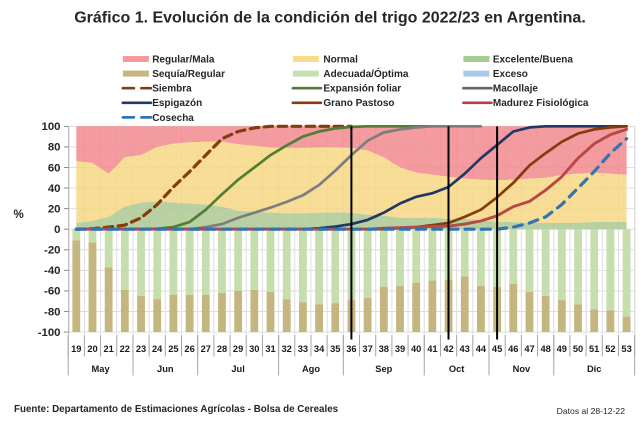  I want to click on svg-text: 21, so click(109, 349).